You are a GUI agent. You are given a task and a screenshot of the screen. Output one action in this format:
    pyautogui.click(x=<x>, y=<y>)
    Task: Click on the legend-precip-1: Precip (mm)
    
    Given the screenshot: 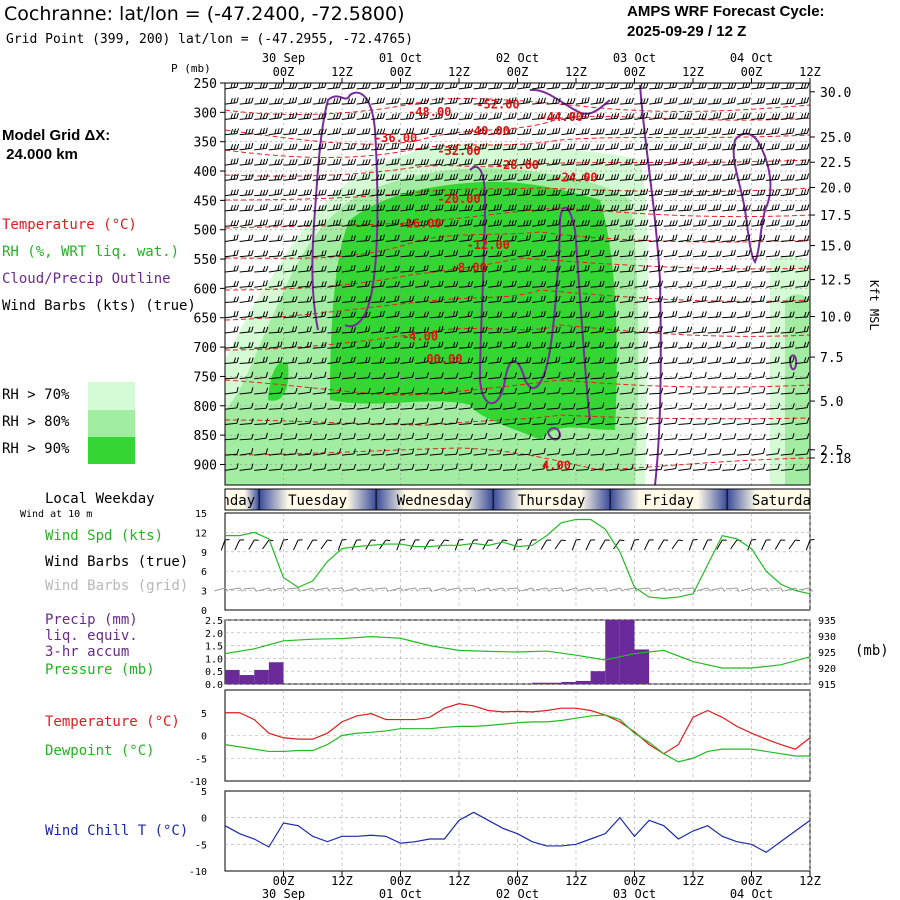 What is the action you would take?
    pyautogui.click(x=91, y=620)
    